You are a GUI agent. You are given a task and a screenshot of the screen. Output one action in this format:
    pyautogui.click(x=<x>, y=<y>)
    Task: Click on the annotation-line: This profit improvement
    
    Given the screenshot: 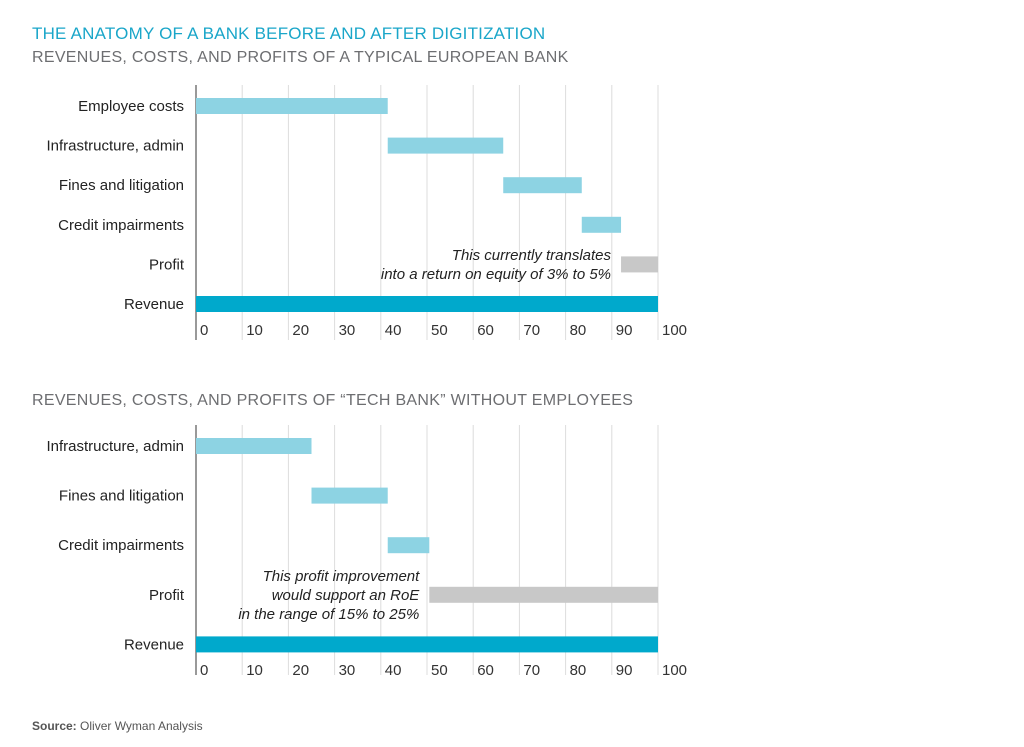 What is the action you would take?
    pyautogui.click(x=342, y=576)
    